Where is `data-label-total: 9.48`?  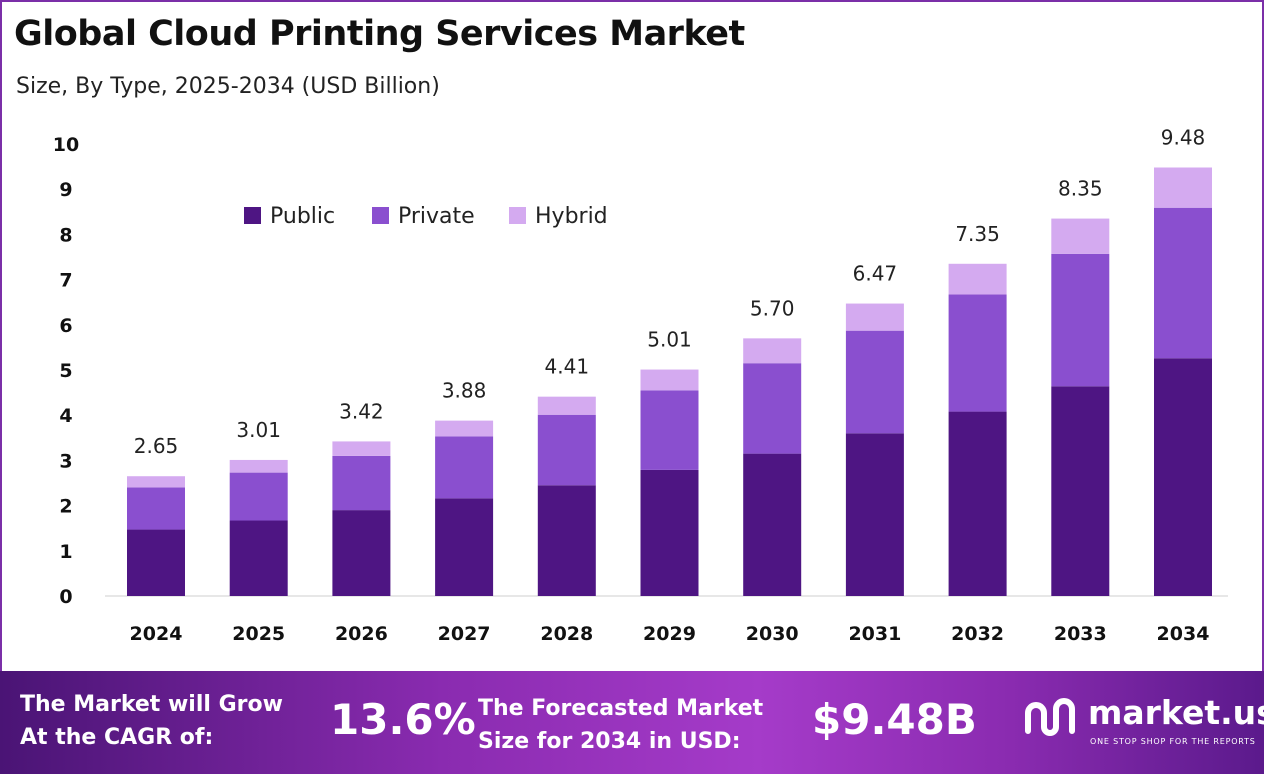
data-label-total: 9.48 is located at coordinates (1183, 138).